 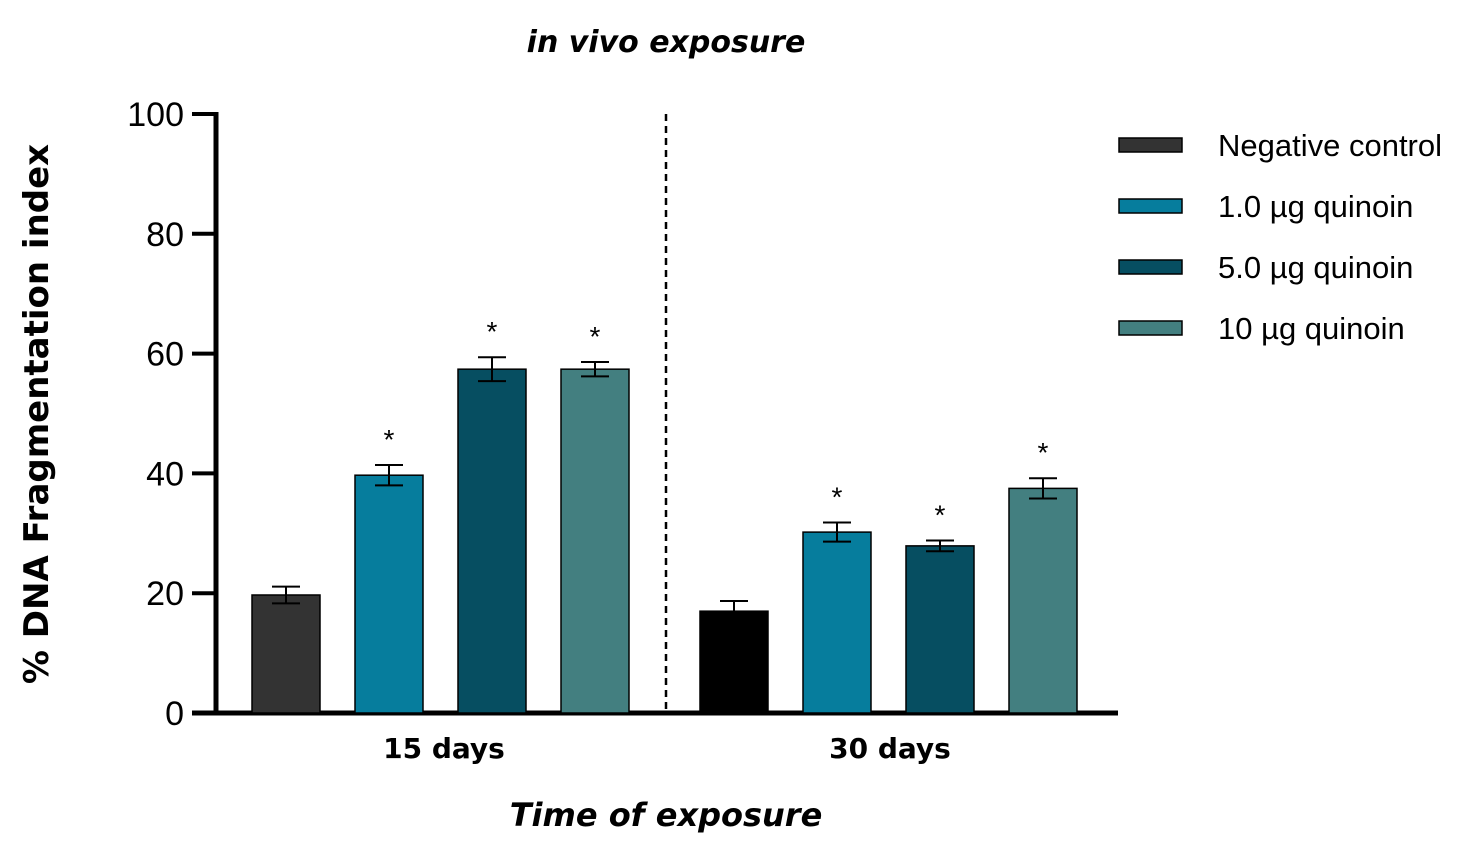 What do you see at coordinates (165, 474) in the screenshot?
I see `y-tick-label: 40` at bounding box center [165, 474].